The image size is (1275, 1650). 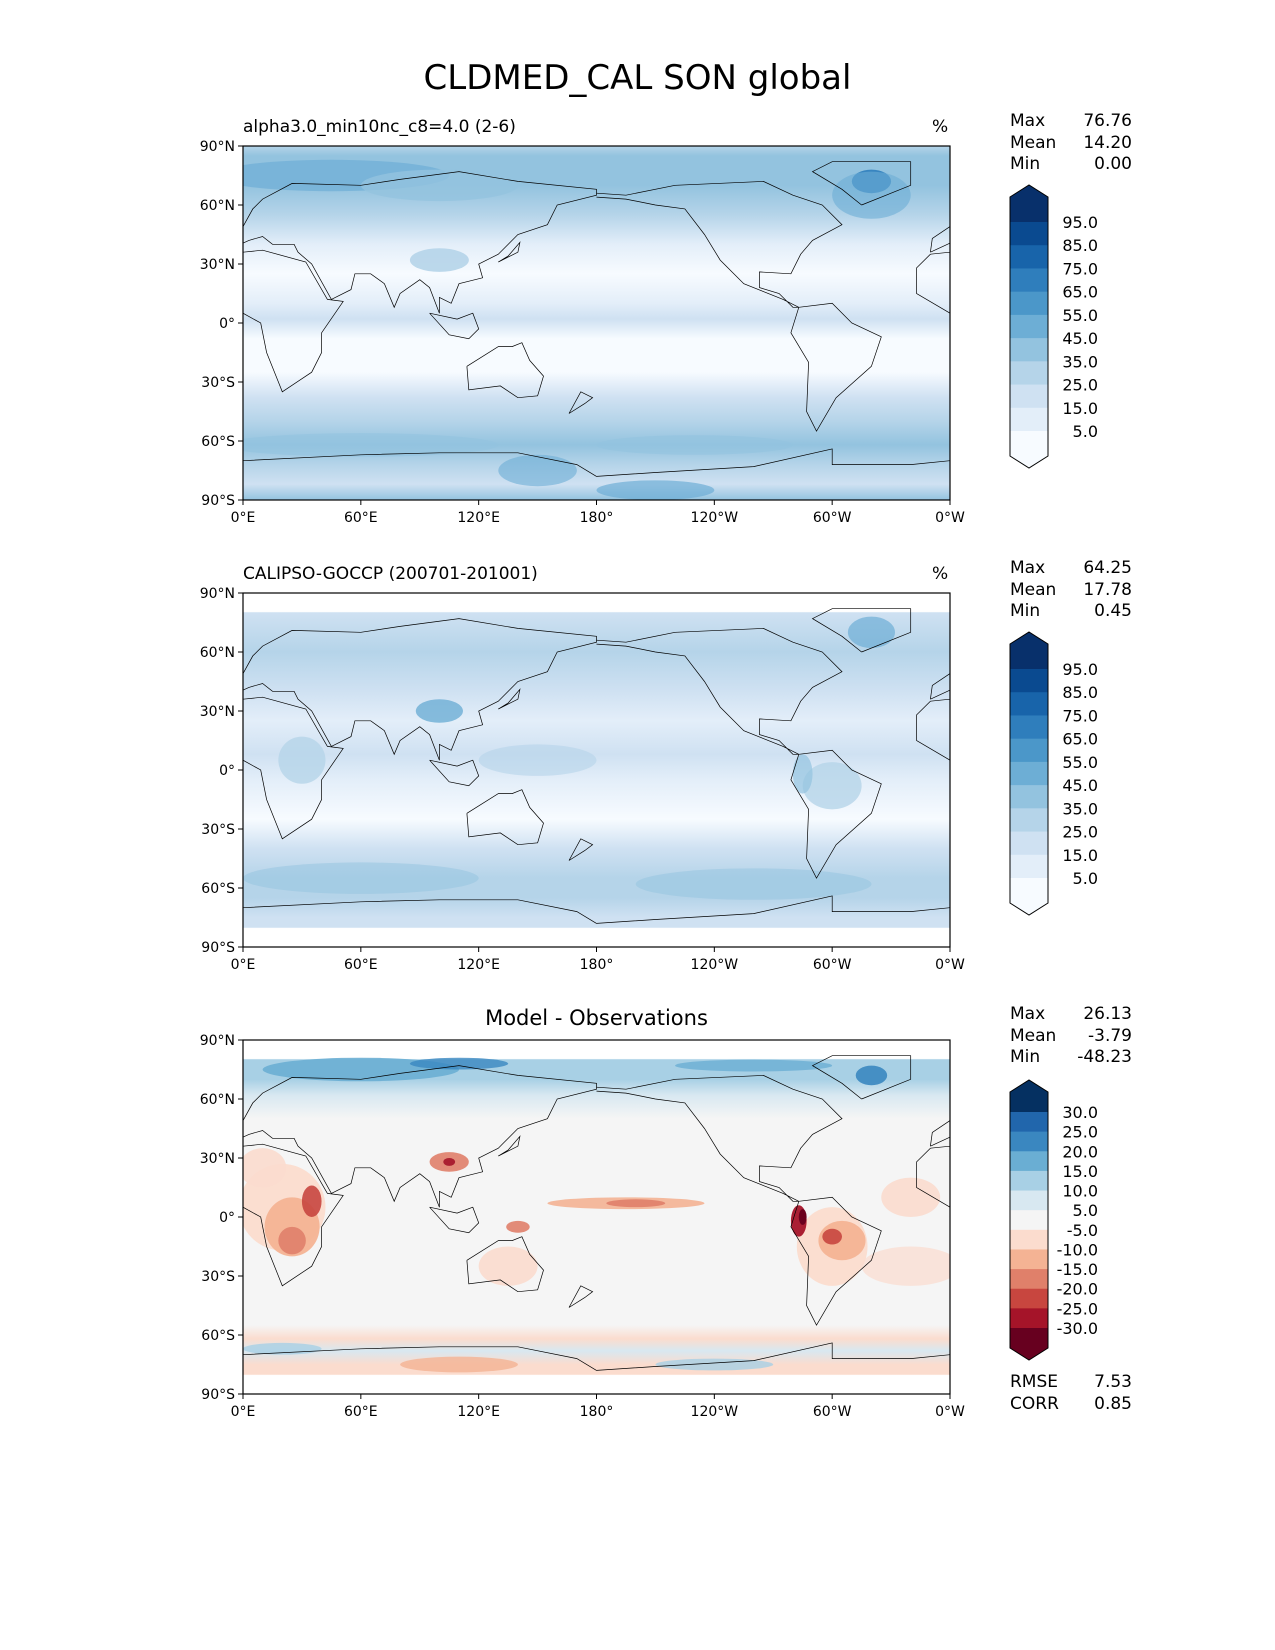 I want to click on lat-tick-label: 30°S, so click(x=218, y=1277).